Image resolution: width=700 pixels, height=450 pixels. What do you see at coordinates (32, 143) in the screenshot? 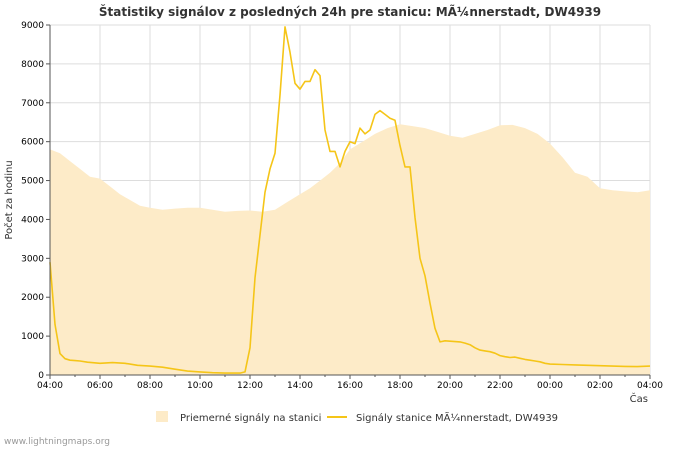
I see `y-tick-label: 6000` at bounding box center [32, 143].